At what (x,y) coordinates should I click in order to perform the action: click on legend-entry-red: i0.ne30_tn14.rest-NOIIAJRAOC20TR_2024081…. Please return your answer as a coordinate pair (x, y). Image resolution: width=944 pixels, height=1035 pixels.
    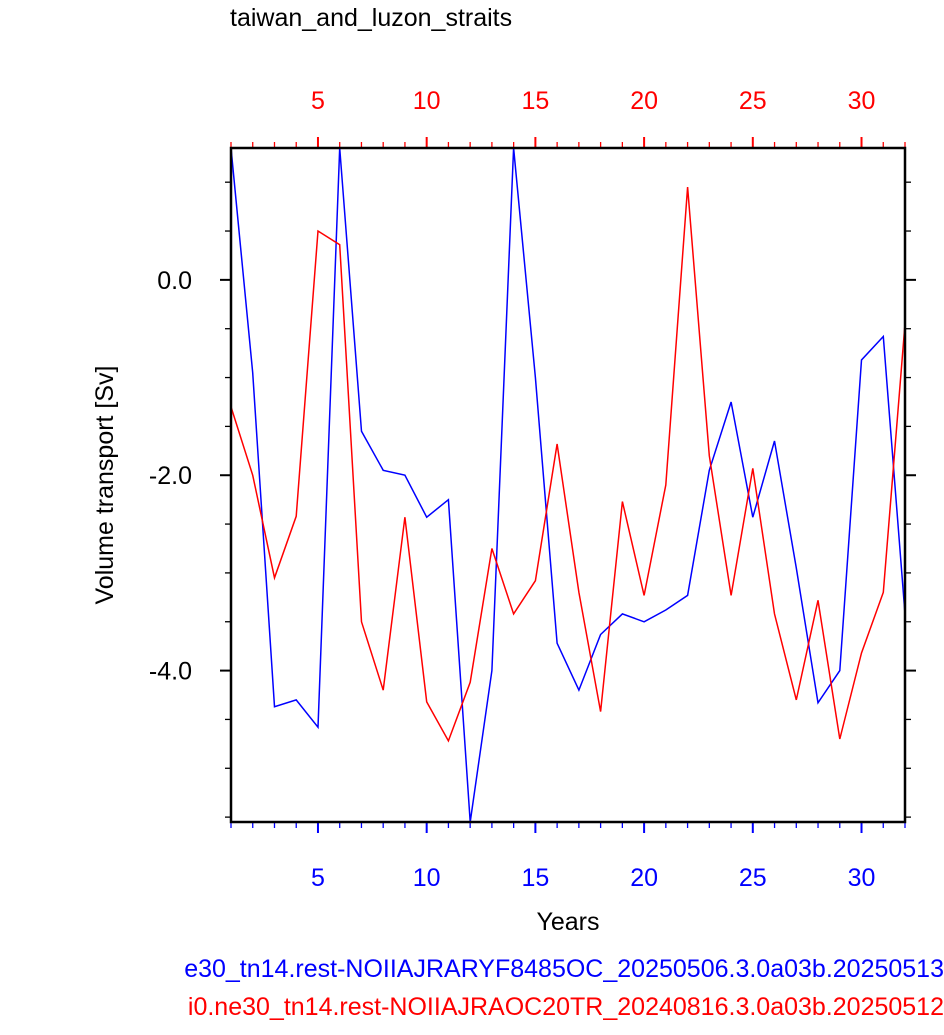
    Looking at the image, I should click on (565, 1007).